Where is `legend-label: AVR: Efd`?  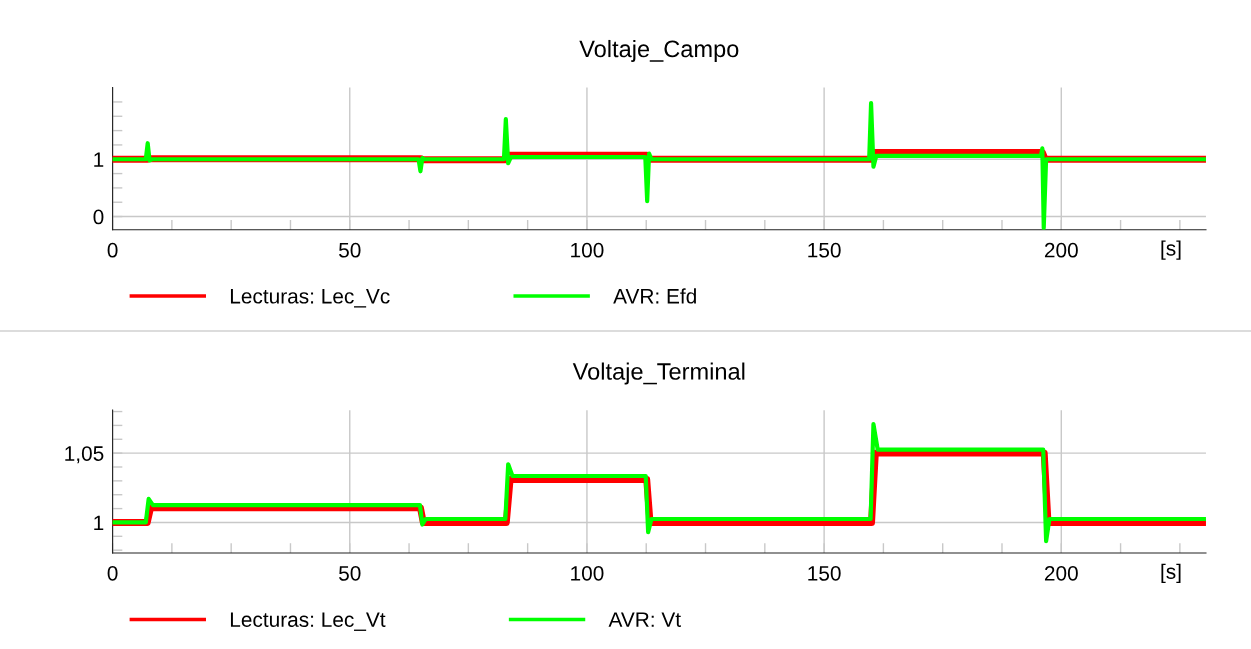 legend-label: AVR: Efd is located at coordinates (654, 296).